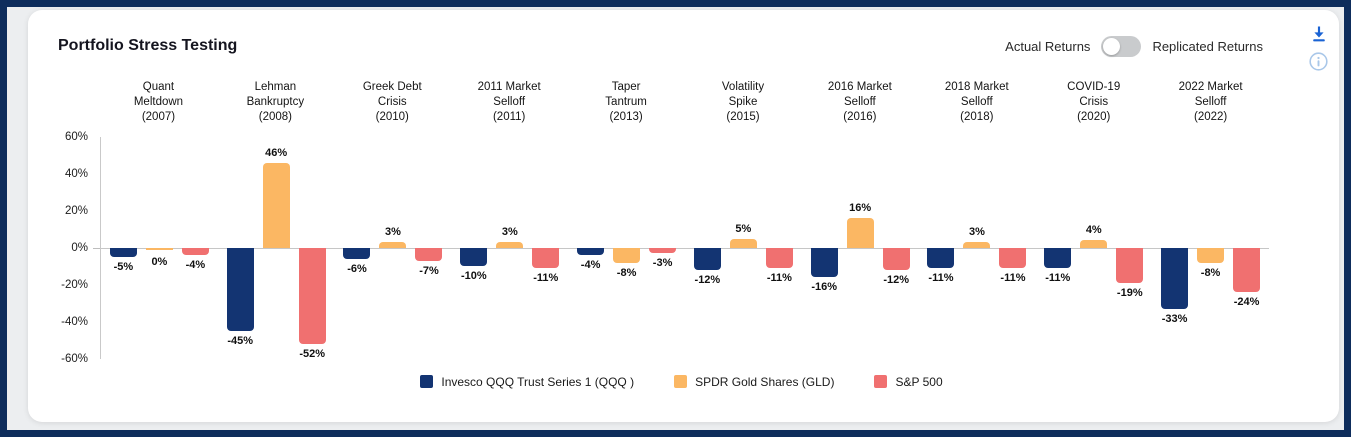 The width and height of the screenshot is (1351, 437). What do you see at coordinates (1210, 102) in the screenshot?
I see `category-label: 2022 Market Selloff (2022)` at bounding box center [1210, 102].